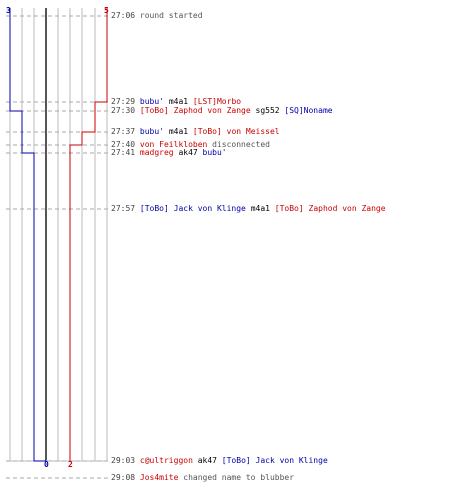 This screenshot has height=500, width=450. Describe the element at coordinates (125, 15) in the screenshot. I see `event-time: 27:06` at that location.